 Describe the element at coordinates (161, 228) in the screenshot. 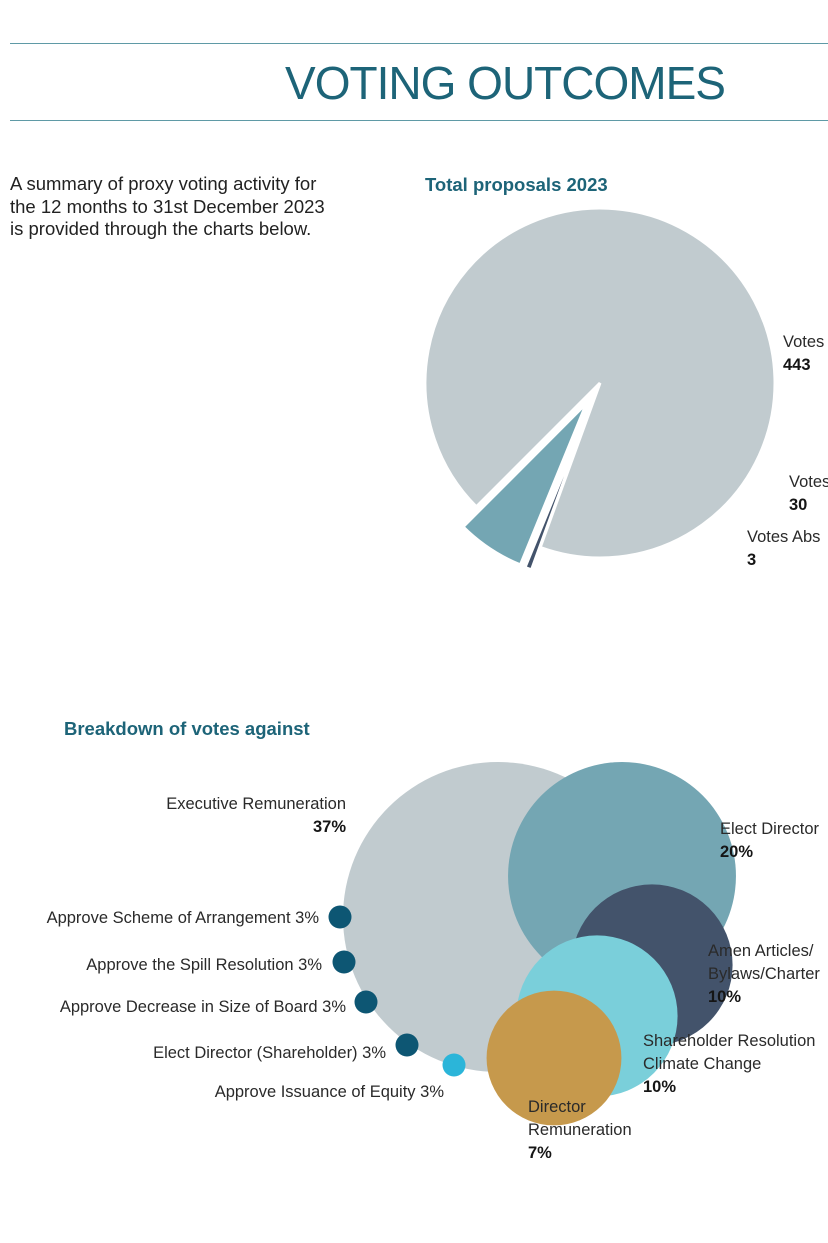

I see `intro-line: is provided through the charts below.` at that location.